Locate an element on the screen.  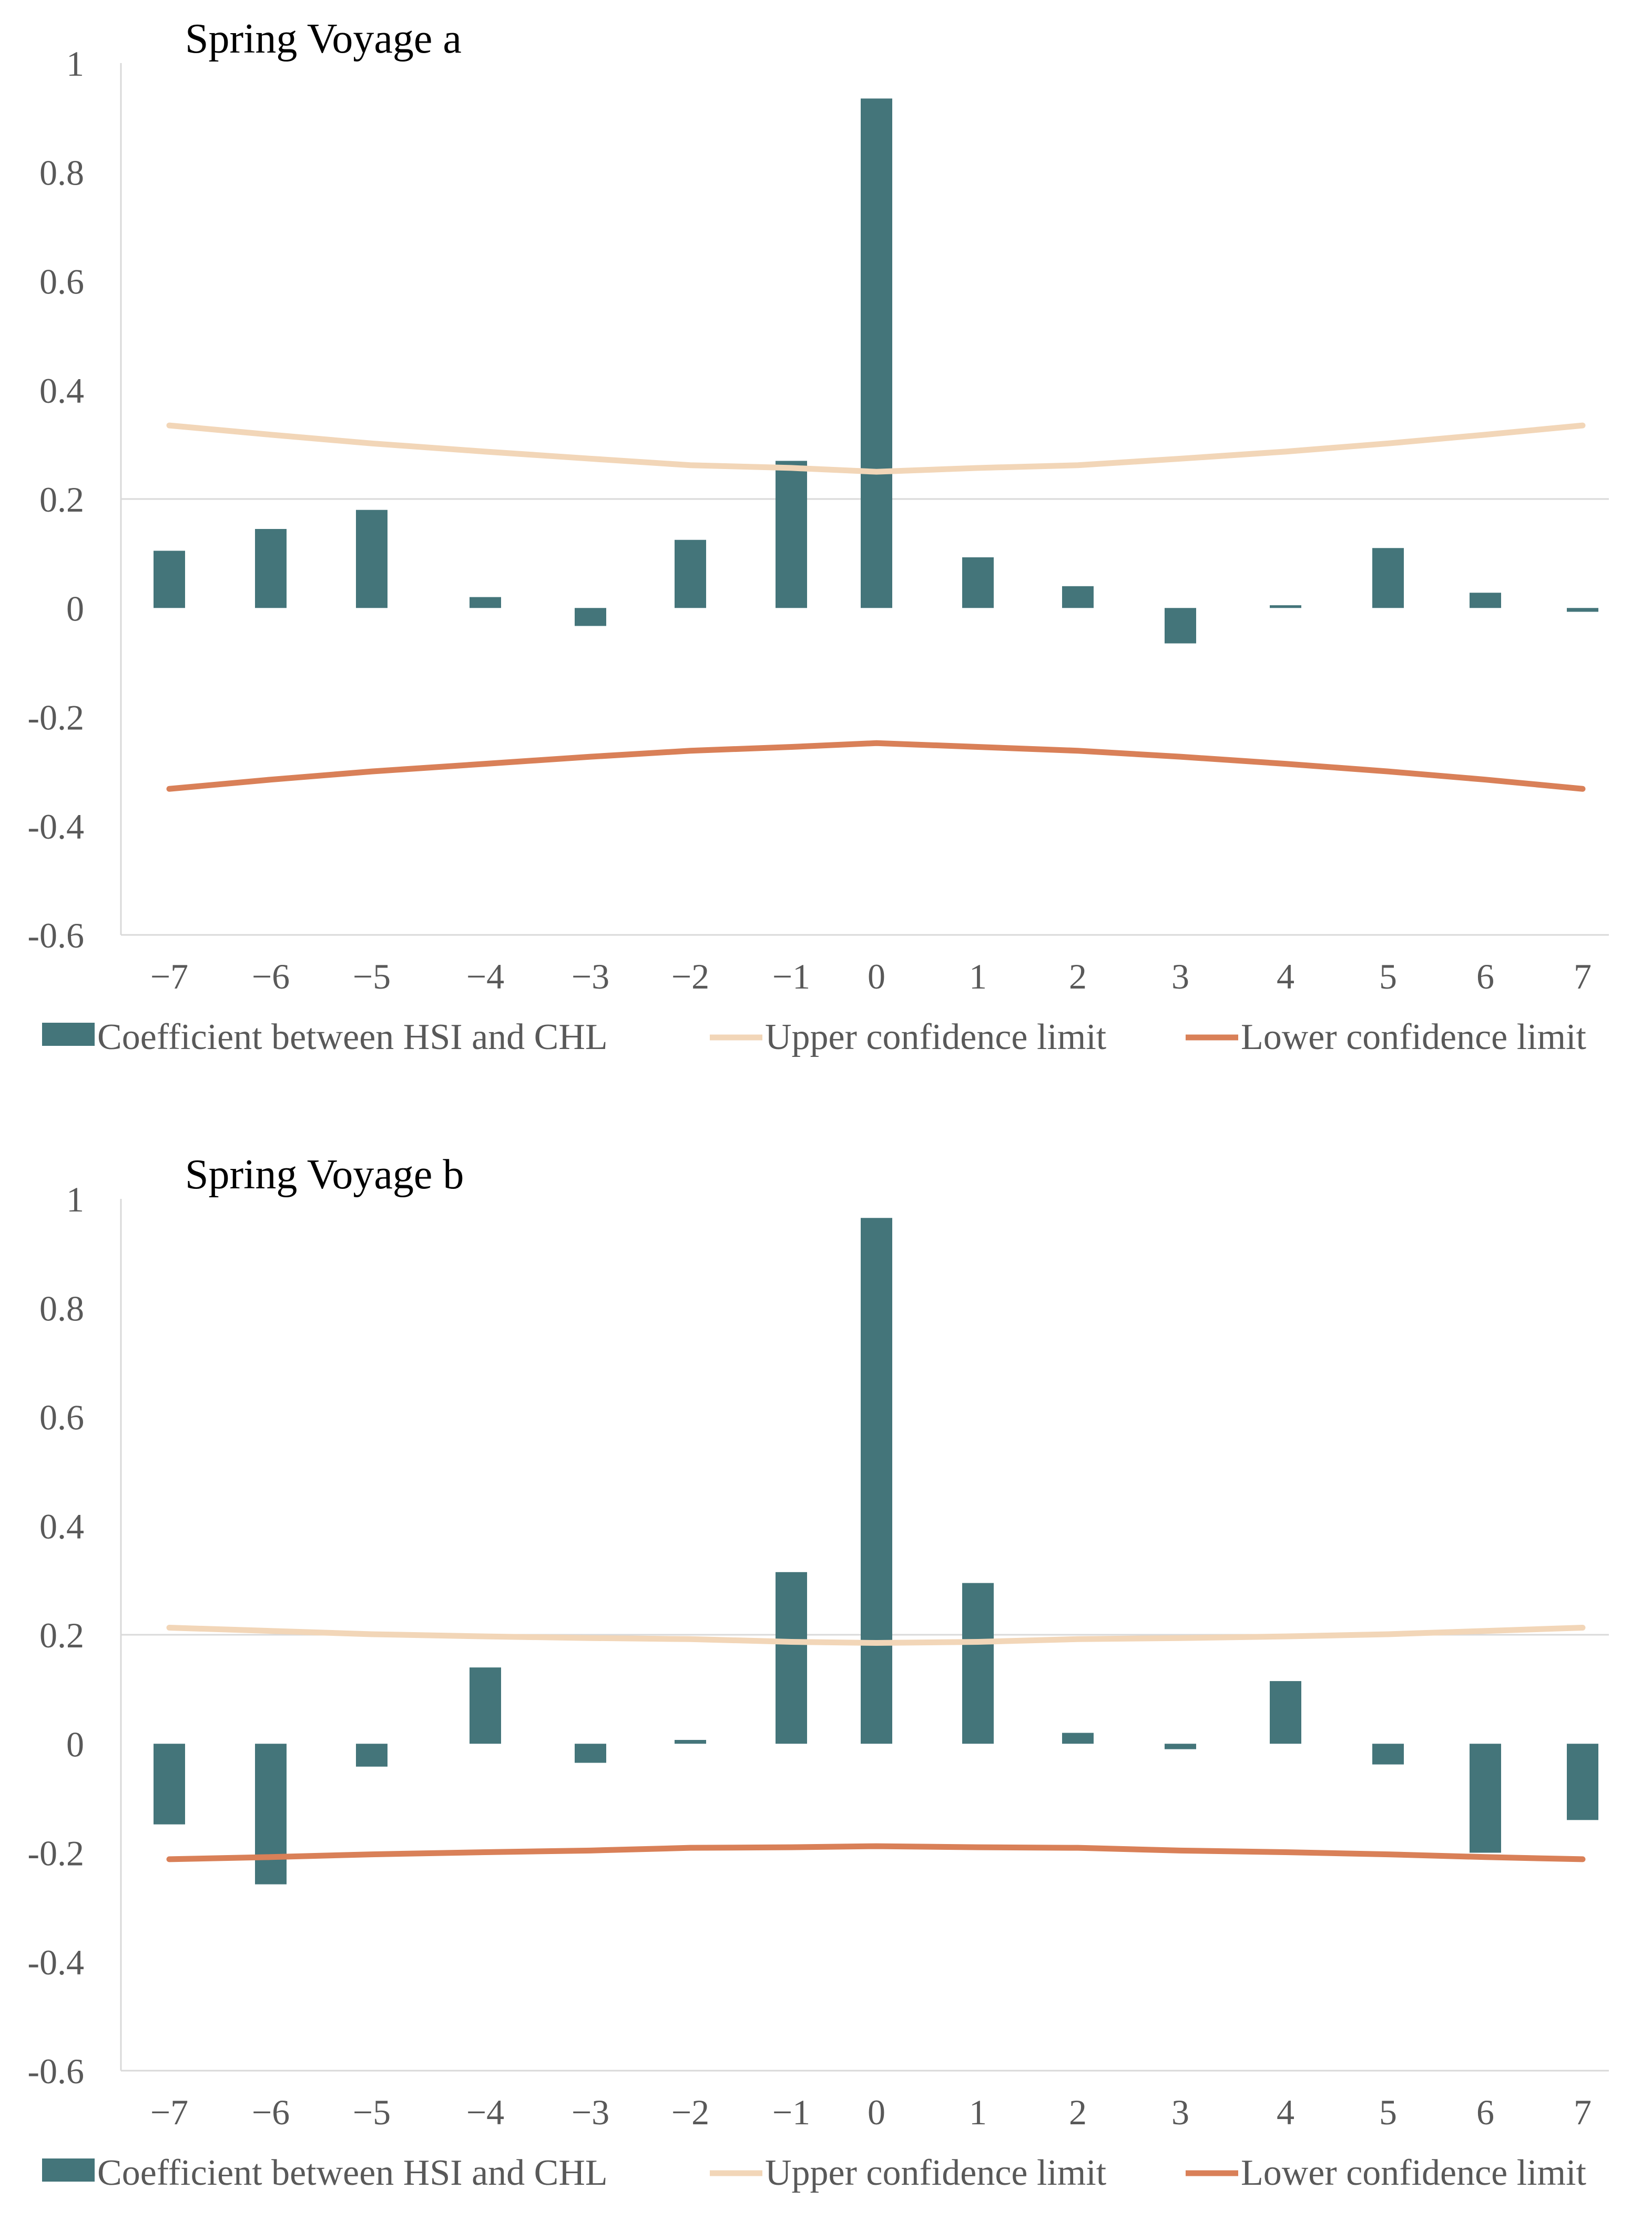
chart-title: Spring Voyage b is located at coordinates (324, 1175).